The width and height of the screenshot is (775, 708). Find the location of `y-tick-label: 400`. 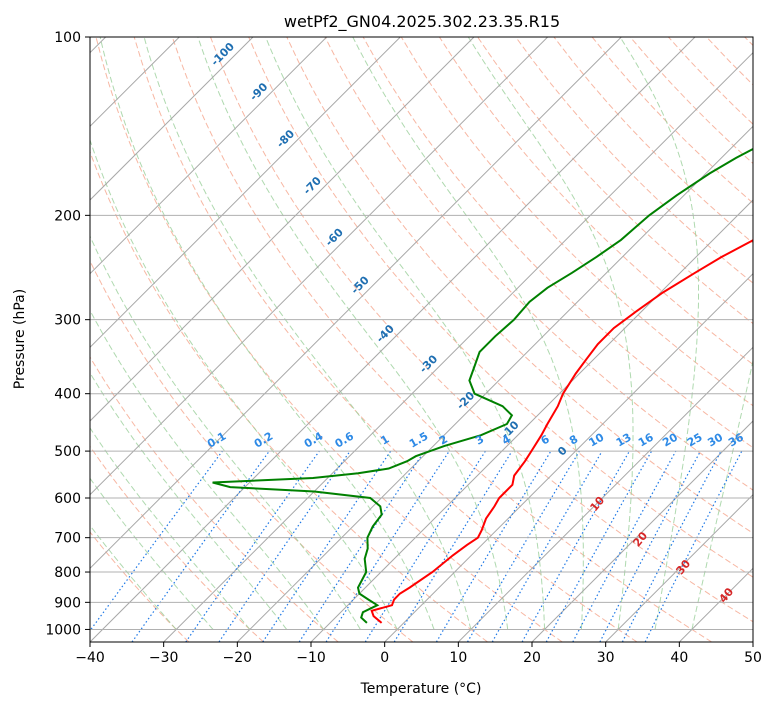

y-tick-label: 400 is located at coordinates (67, 395).